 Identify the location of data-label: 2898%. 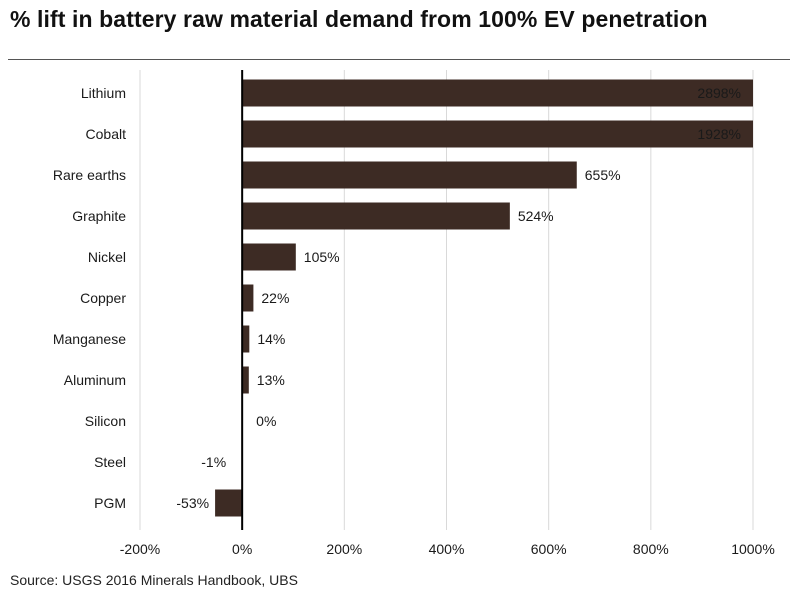
(719, 93).